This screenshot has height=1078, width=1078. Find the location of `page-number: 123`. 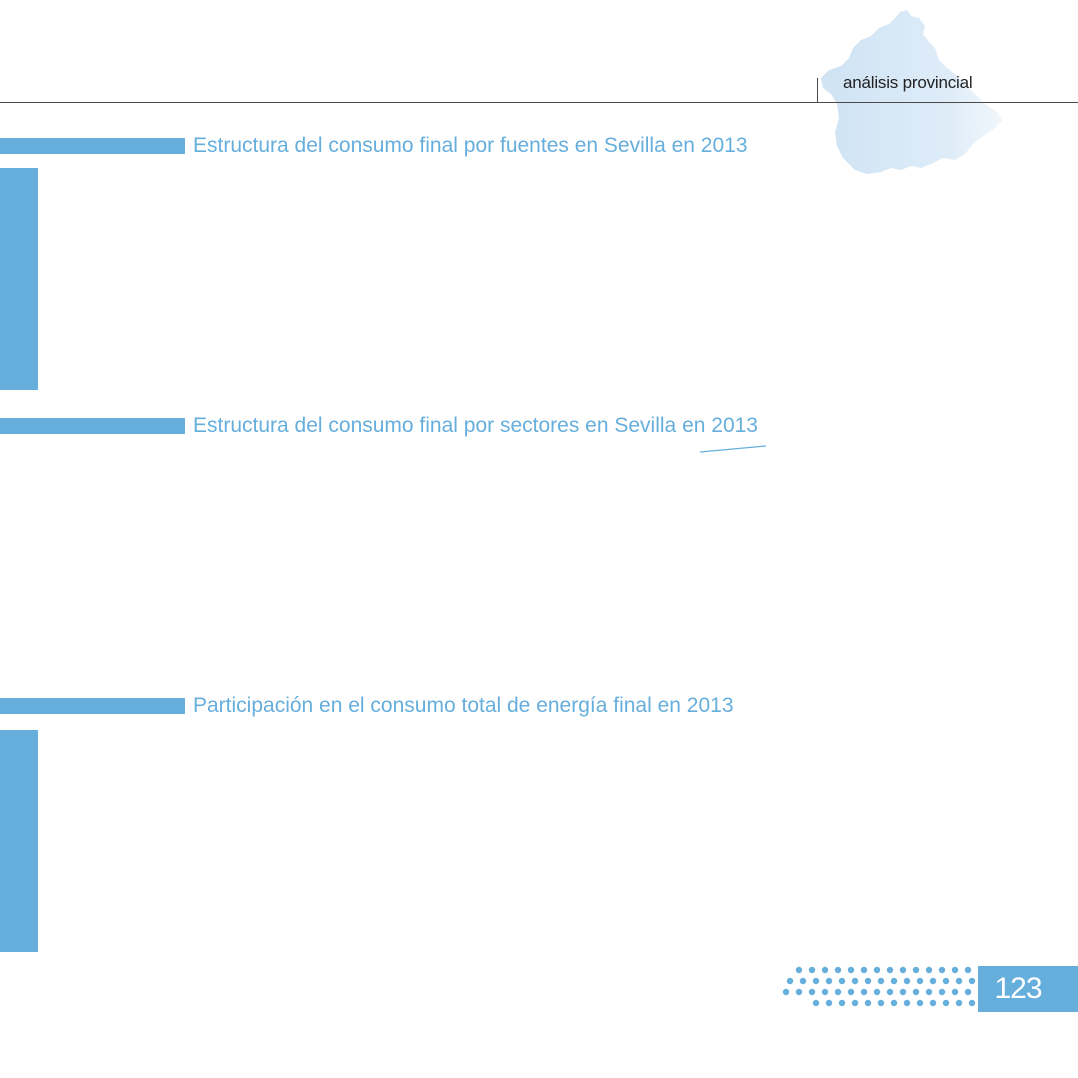

page-number: 123 is located at coordinates (1018, 988).